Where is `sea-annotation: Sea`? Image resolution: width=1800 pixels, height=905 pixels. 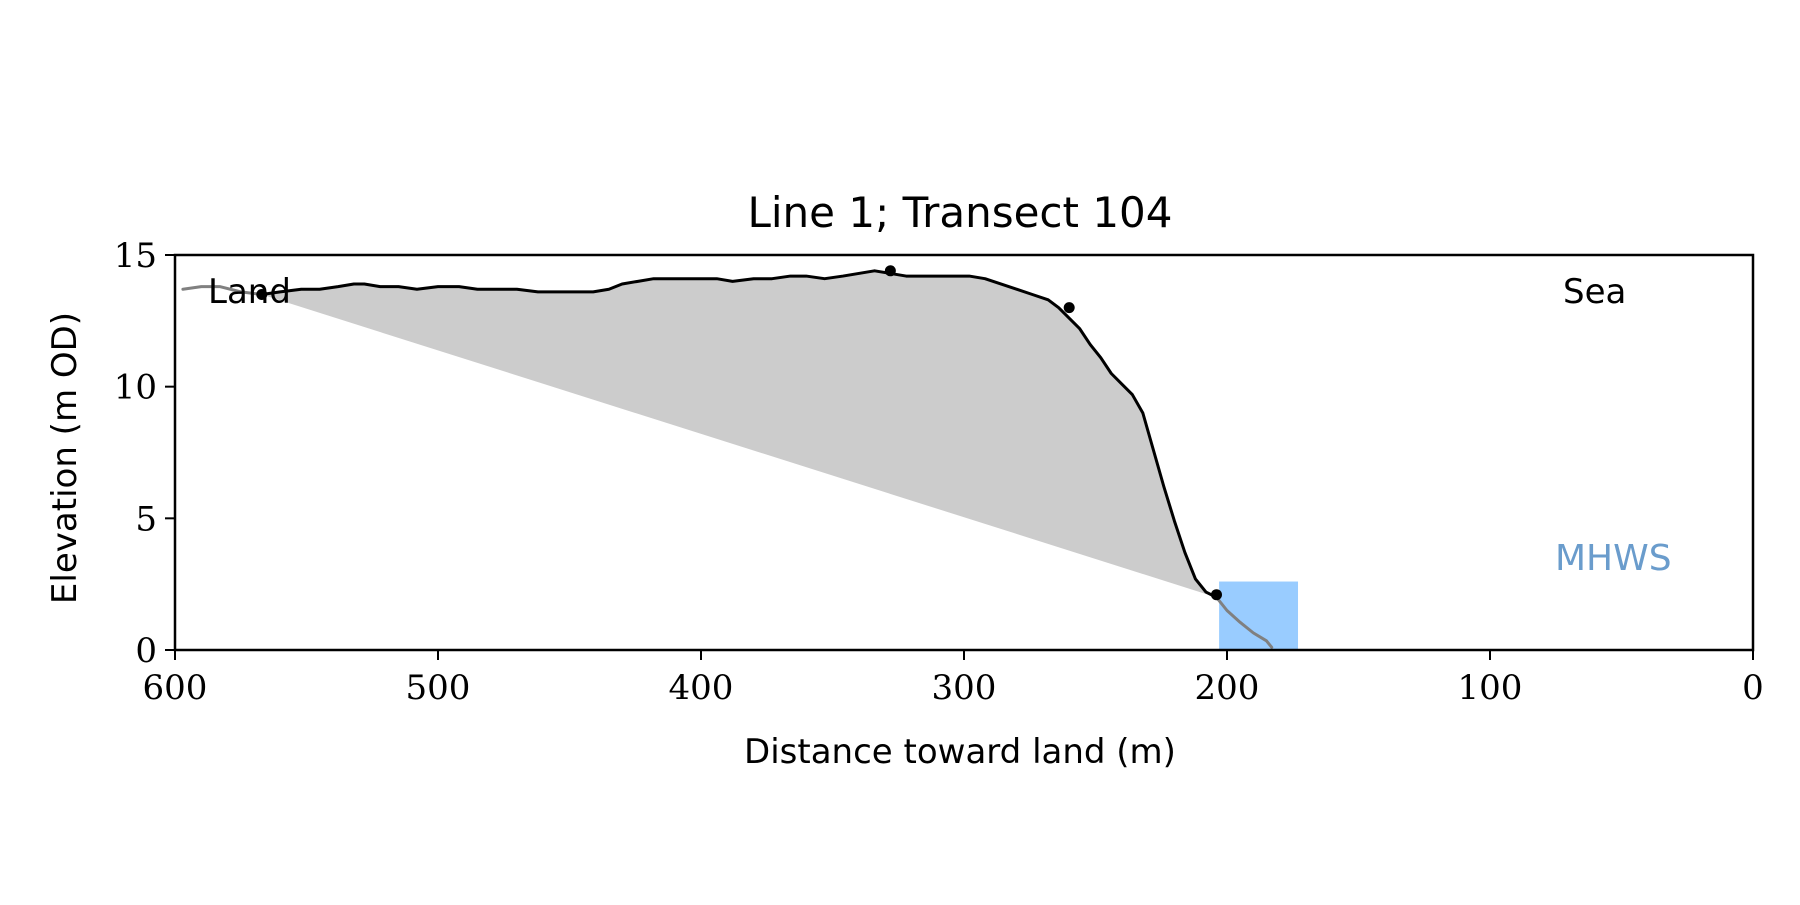
sea-annotation: Sea is located at coordinates (1594, 292).